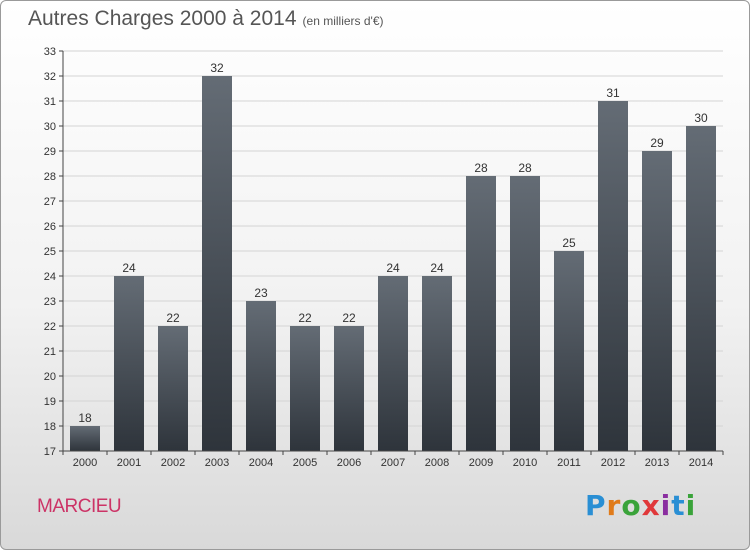 Image resolution: width=750 pixels, height=550 pixels. I want to click on y-tick-label: 28, so click(50, 177).